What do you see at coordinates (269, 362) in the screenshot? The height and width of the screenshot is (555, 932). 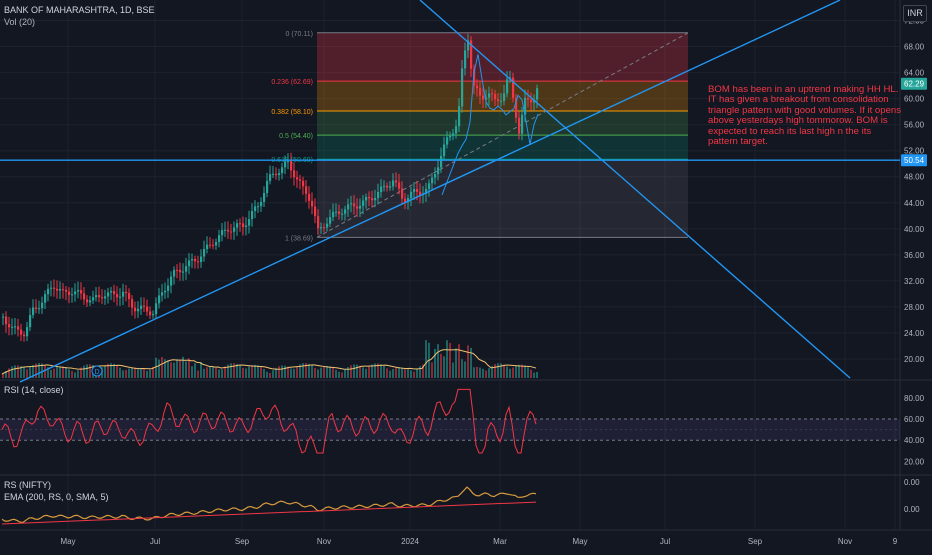 I see `volume-ma-line` at bounding box center [269, 362].